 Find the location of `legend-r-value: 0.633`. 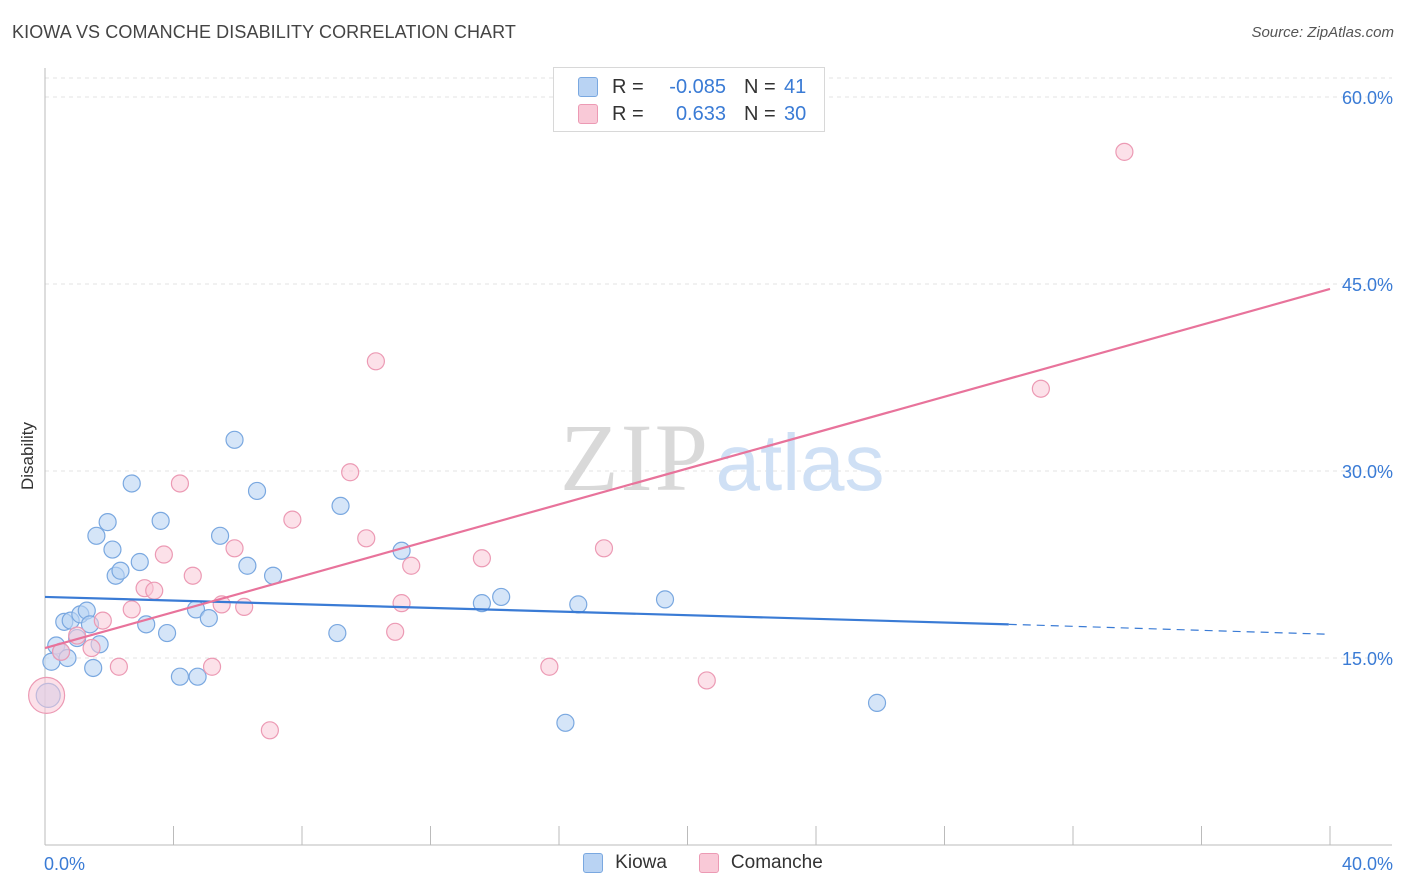

legend-r-value: 0.633 is located at coordinates (700, 113).